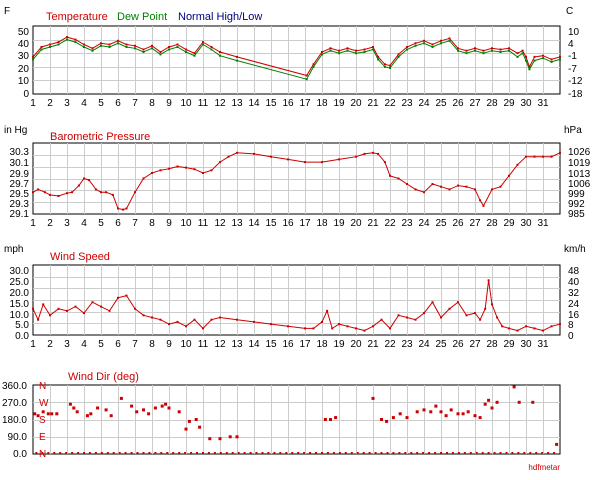 The height and width of the screenshot is (480, 600). Describe the element at coordinates (458, 223) in the screenshot. I see `day-label: 26` at that location.